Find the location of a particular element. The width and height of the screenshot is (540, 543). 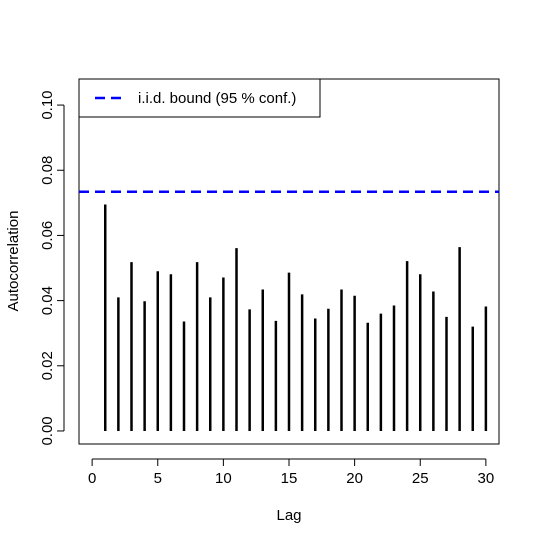

x-tick-label: 20 is located at coordinates (354, 478).